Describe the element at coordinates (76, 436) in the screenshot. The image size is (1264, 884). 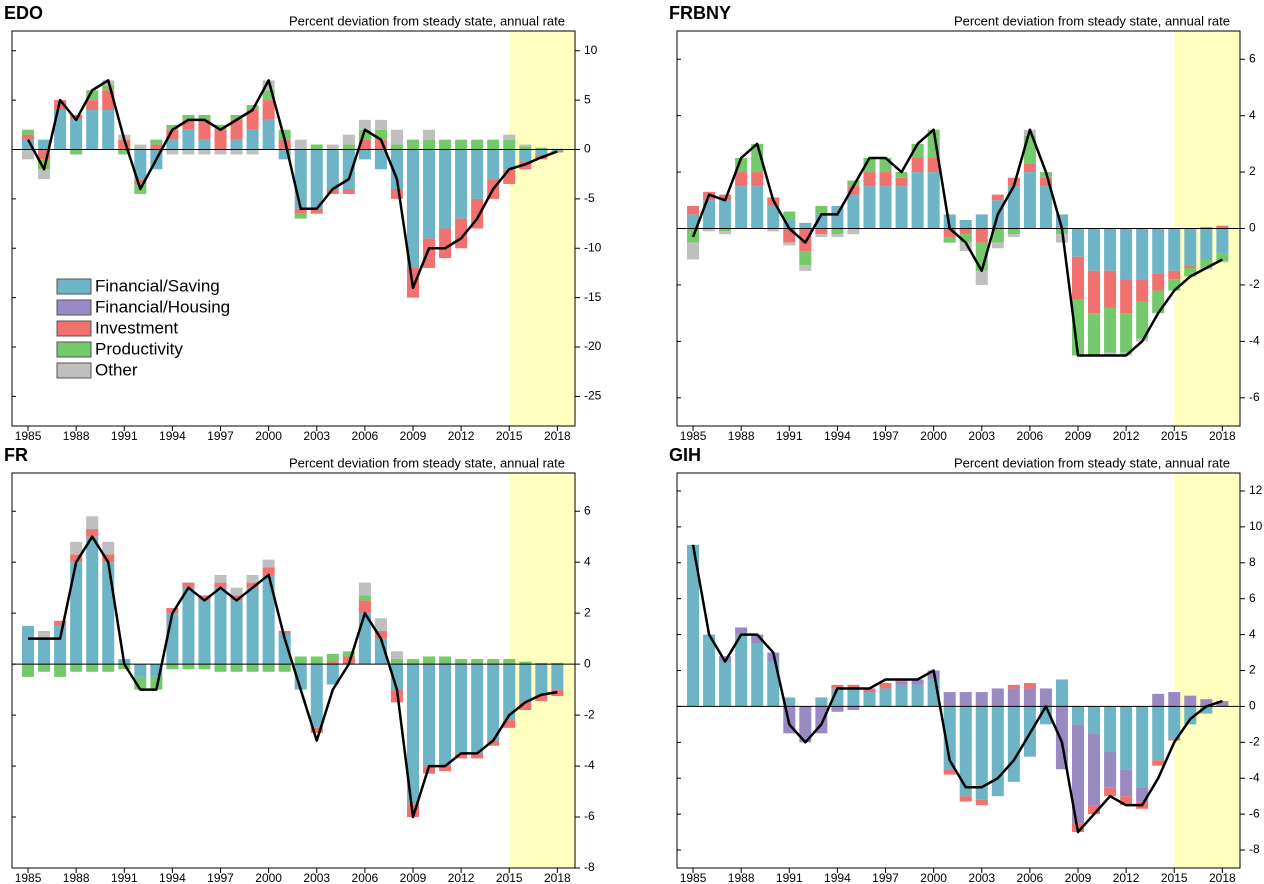
I see `x-tick-label: 1988` at that location.